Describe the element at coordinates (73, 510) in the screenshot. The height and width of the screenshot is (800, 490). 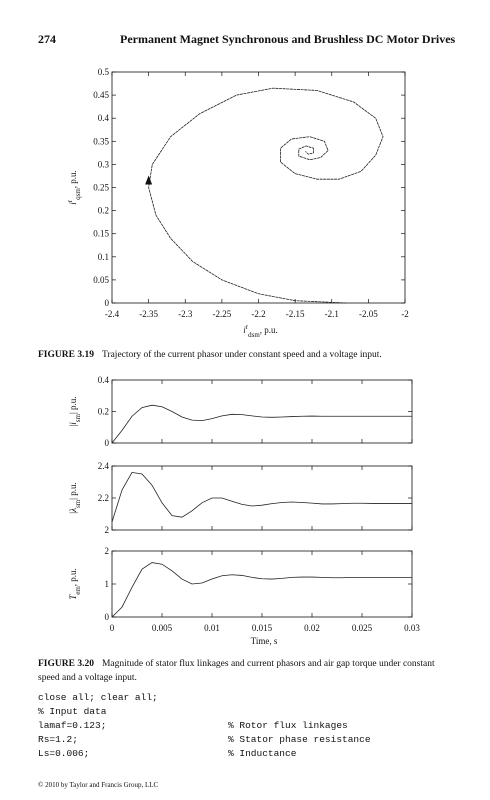
I see `label-part: λ` at that location.